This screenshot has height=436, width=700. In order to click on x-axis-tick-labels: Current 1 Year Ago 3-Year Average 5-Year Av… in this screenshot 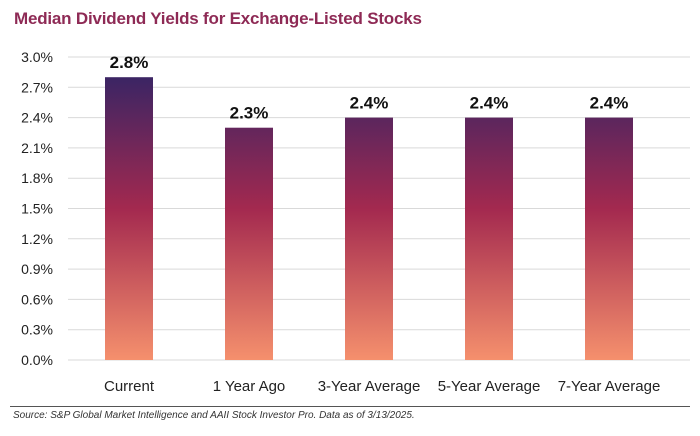, I will do `click(382, 386)`.